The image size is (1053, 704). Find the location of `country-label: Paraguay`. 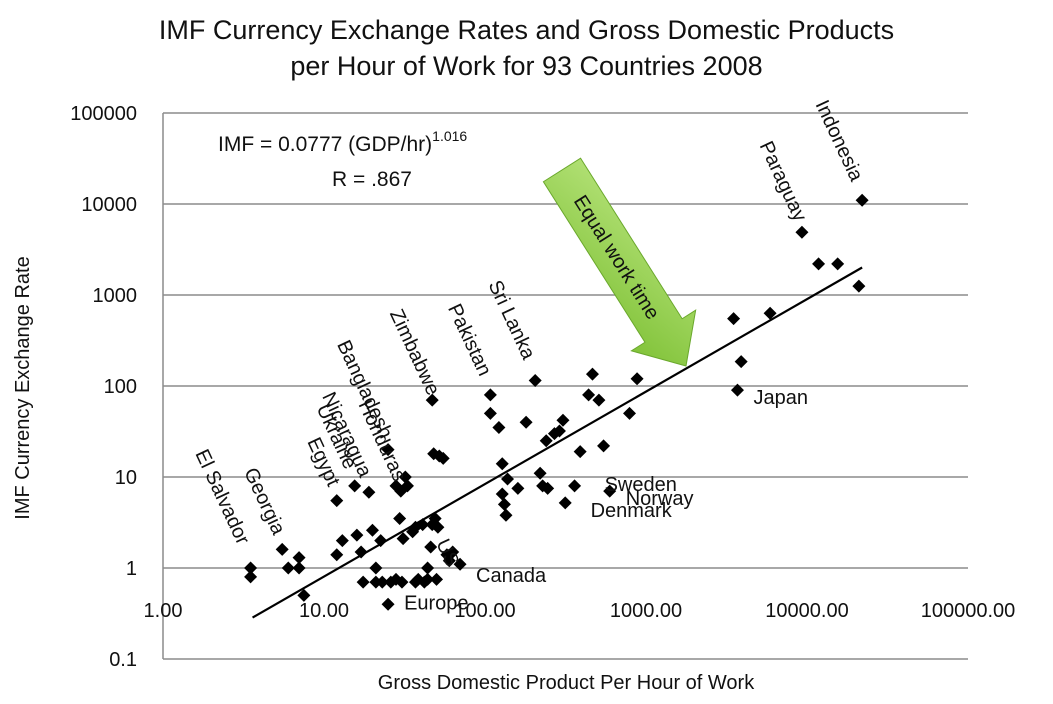

country-label: Paraguay is located at coordinates (783, 181).